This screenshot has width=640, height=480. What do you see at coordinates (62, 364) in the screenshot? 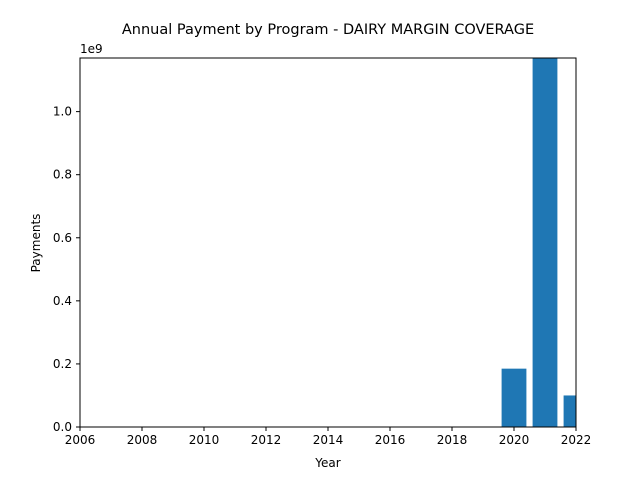
I see `y-tick-label: 0.2` at bounding box center [62, 364].